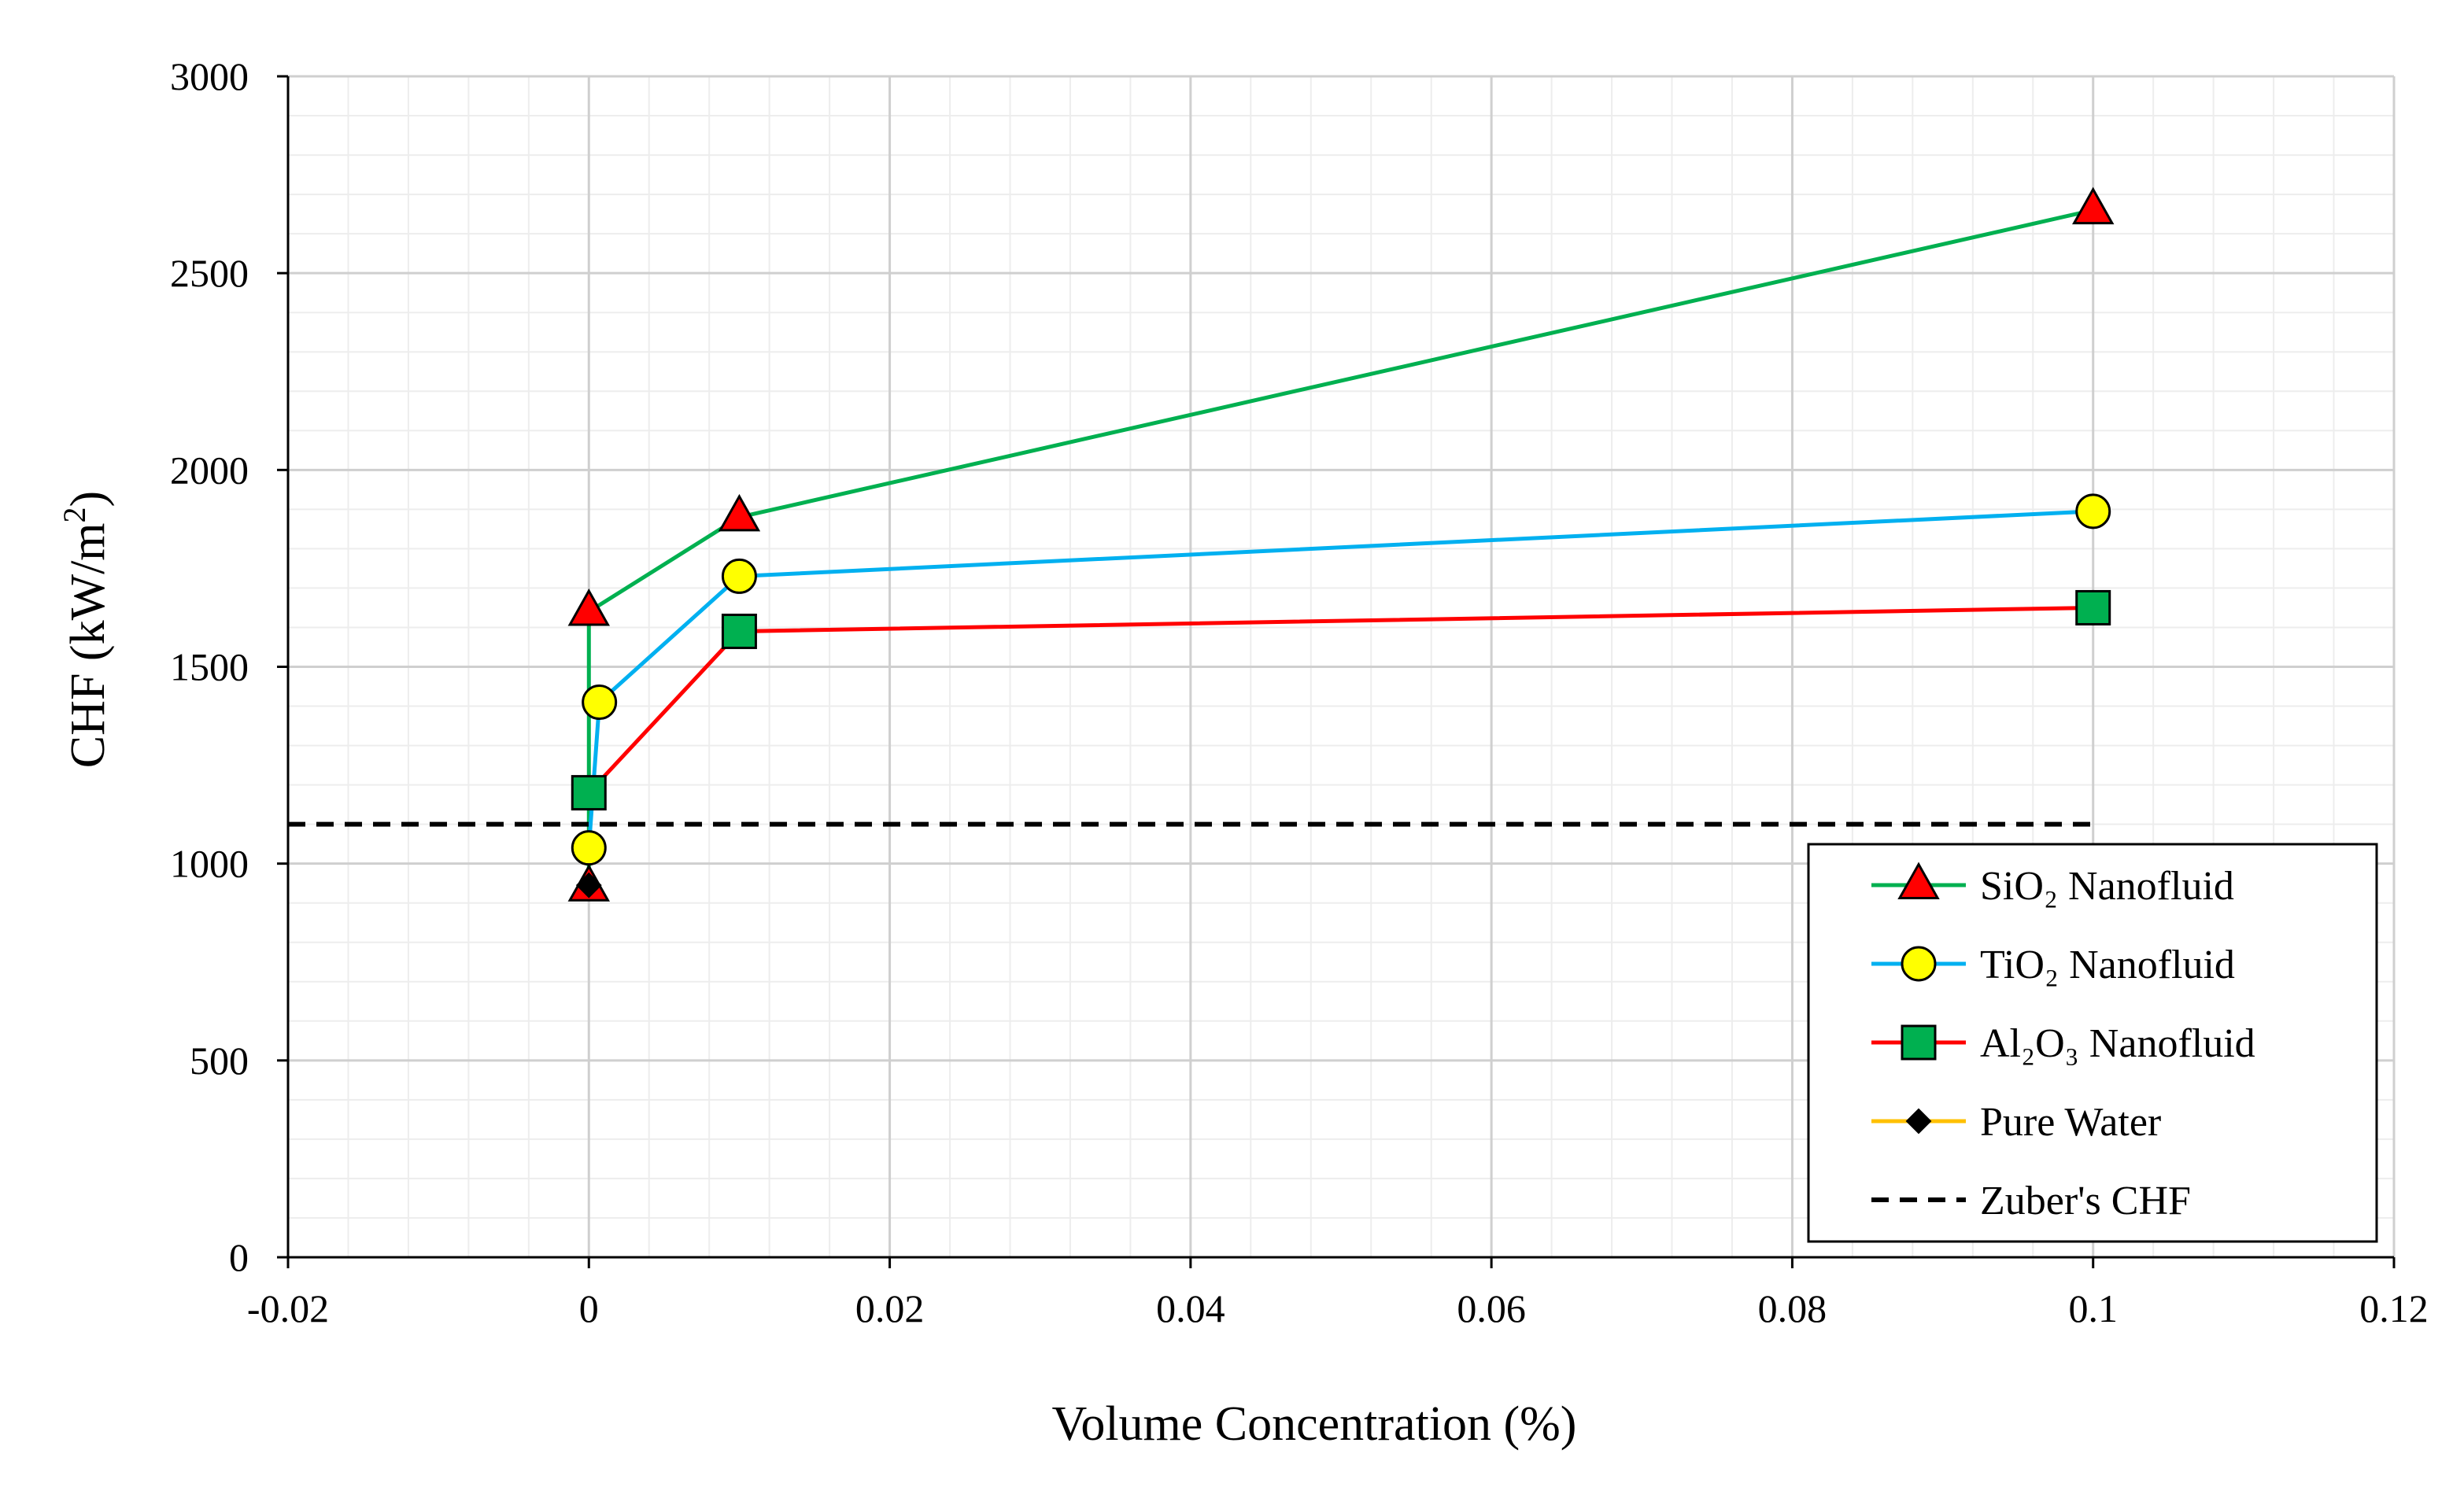  I want to click on x-tick-label: 0.04, so click(1191, 1308).